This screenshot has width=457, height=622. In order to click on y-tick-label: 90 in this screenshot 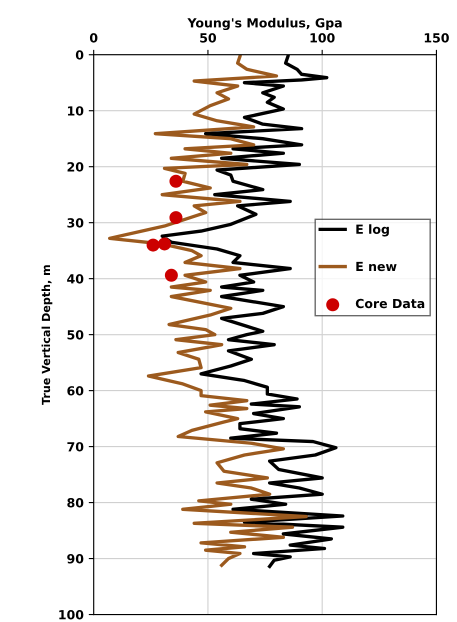, I will do `click(75, 559)`.